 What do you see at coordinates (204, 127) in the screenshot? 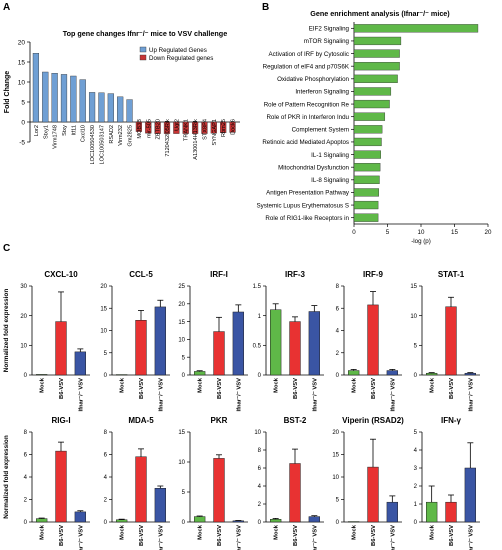
I see `panel-a-bar-stx8p4` at bounding box center [204, 127].